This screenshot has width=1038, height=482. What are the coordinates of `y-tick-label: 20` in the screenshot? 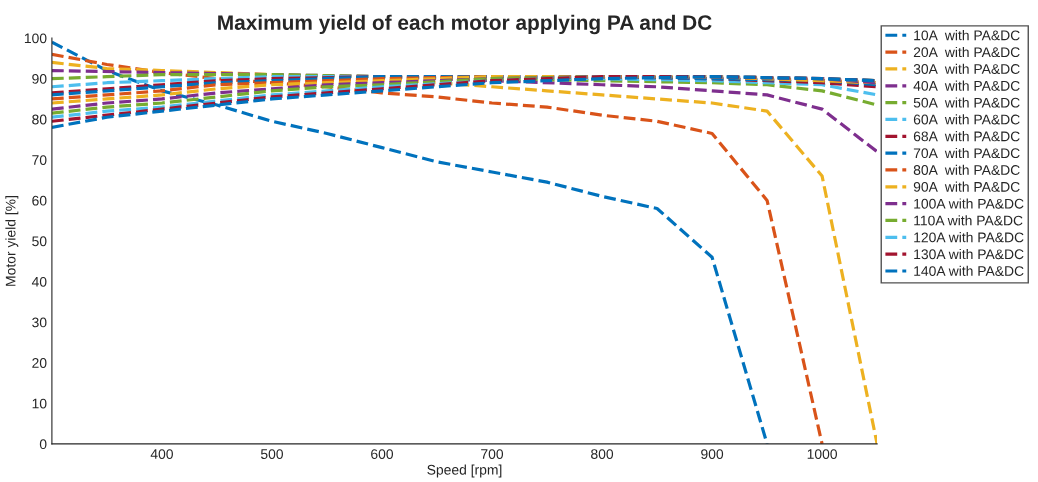 It's located at (39, 363).